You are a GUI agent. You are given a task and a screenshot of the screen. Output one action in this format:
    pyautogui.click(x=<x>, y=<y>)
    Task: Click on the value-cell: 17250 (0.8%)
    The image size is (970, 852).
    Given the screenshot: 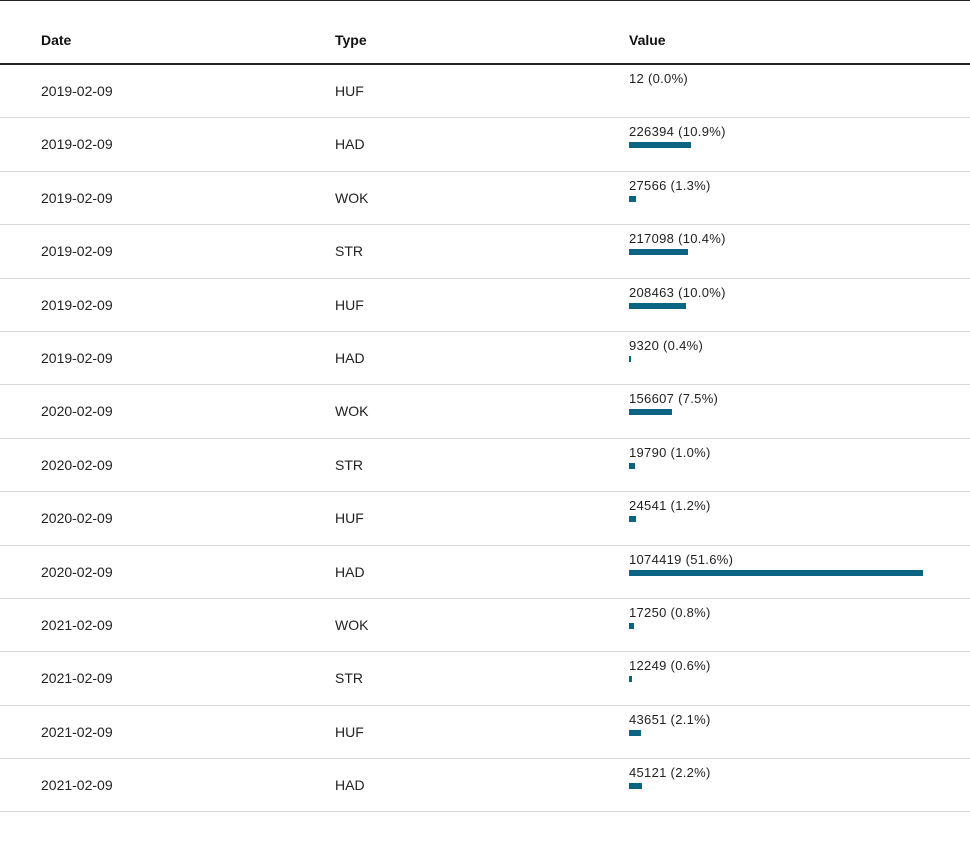 What is the action you would take?
    pyautogui.click(x=779, y=617)
    